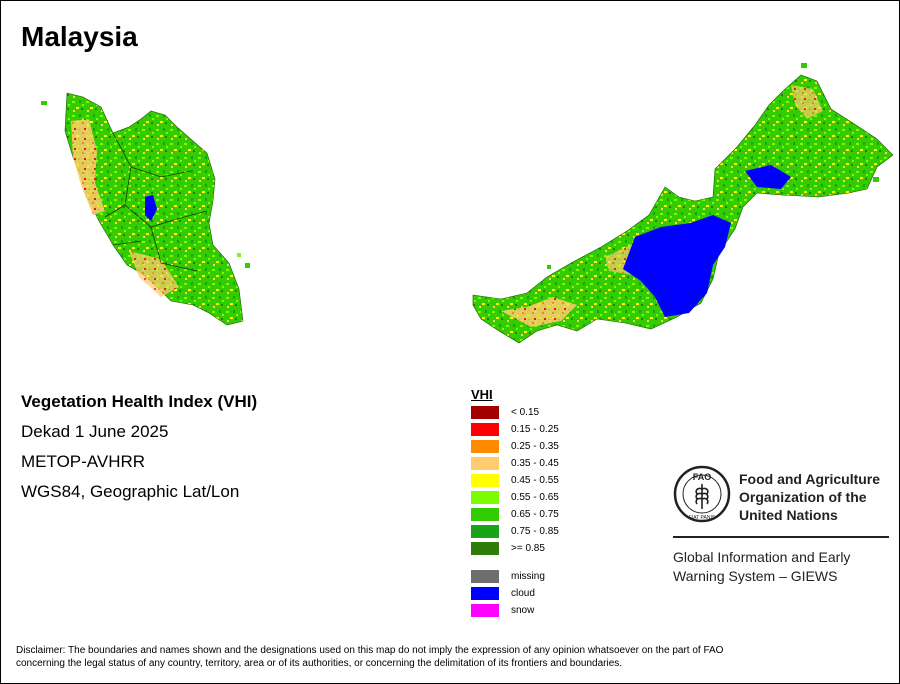 This screenshot has height=684, width=900. Describe the element at coordinates (139, 401) in the screenshot. I see `index-name: Vegetation Health Index (VHI)` at that location.